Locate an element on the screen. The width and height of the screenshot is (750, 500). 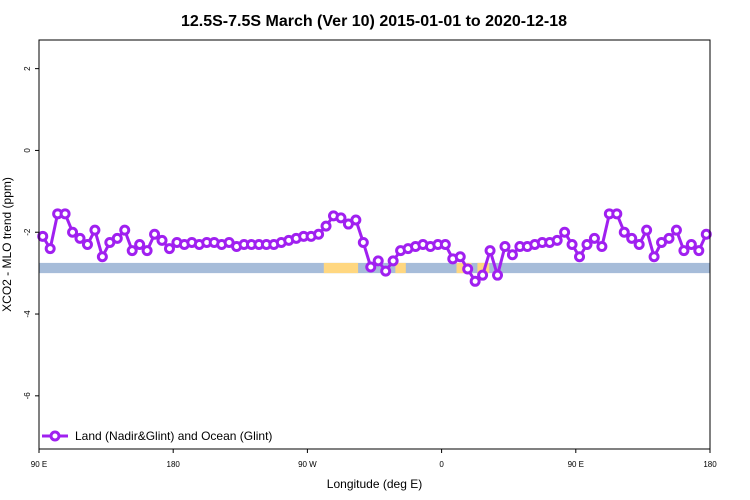
x-tick-label: 90 W is located at coordinates (307, 464).